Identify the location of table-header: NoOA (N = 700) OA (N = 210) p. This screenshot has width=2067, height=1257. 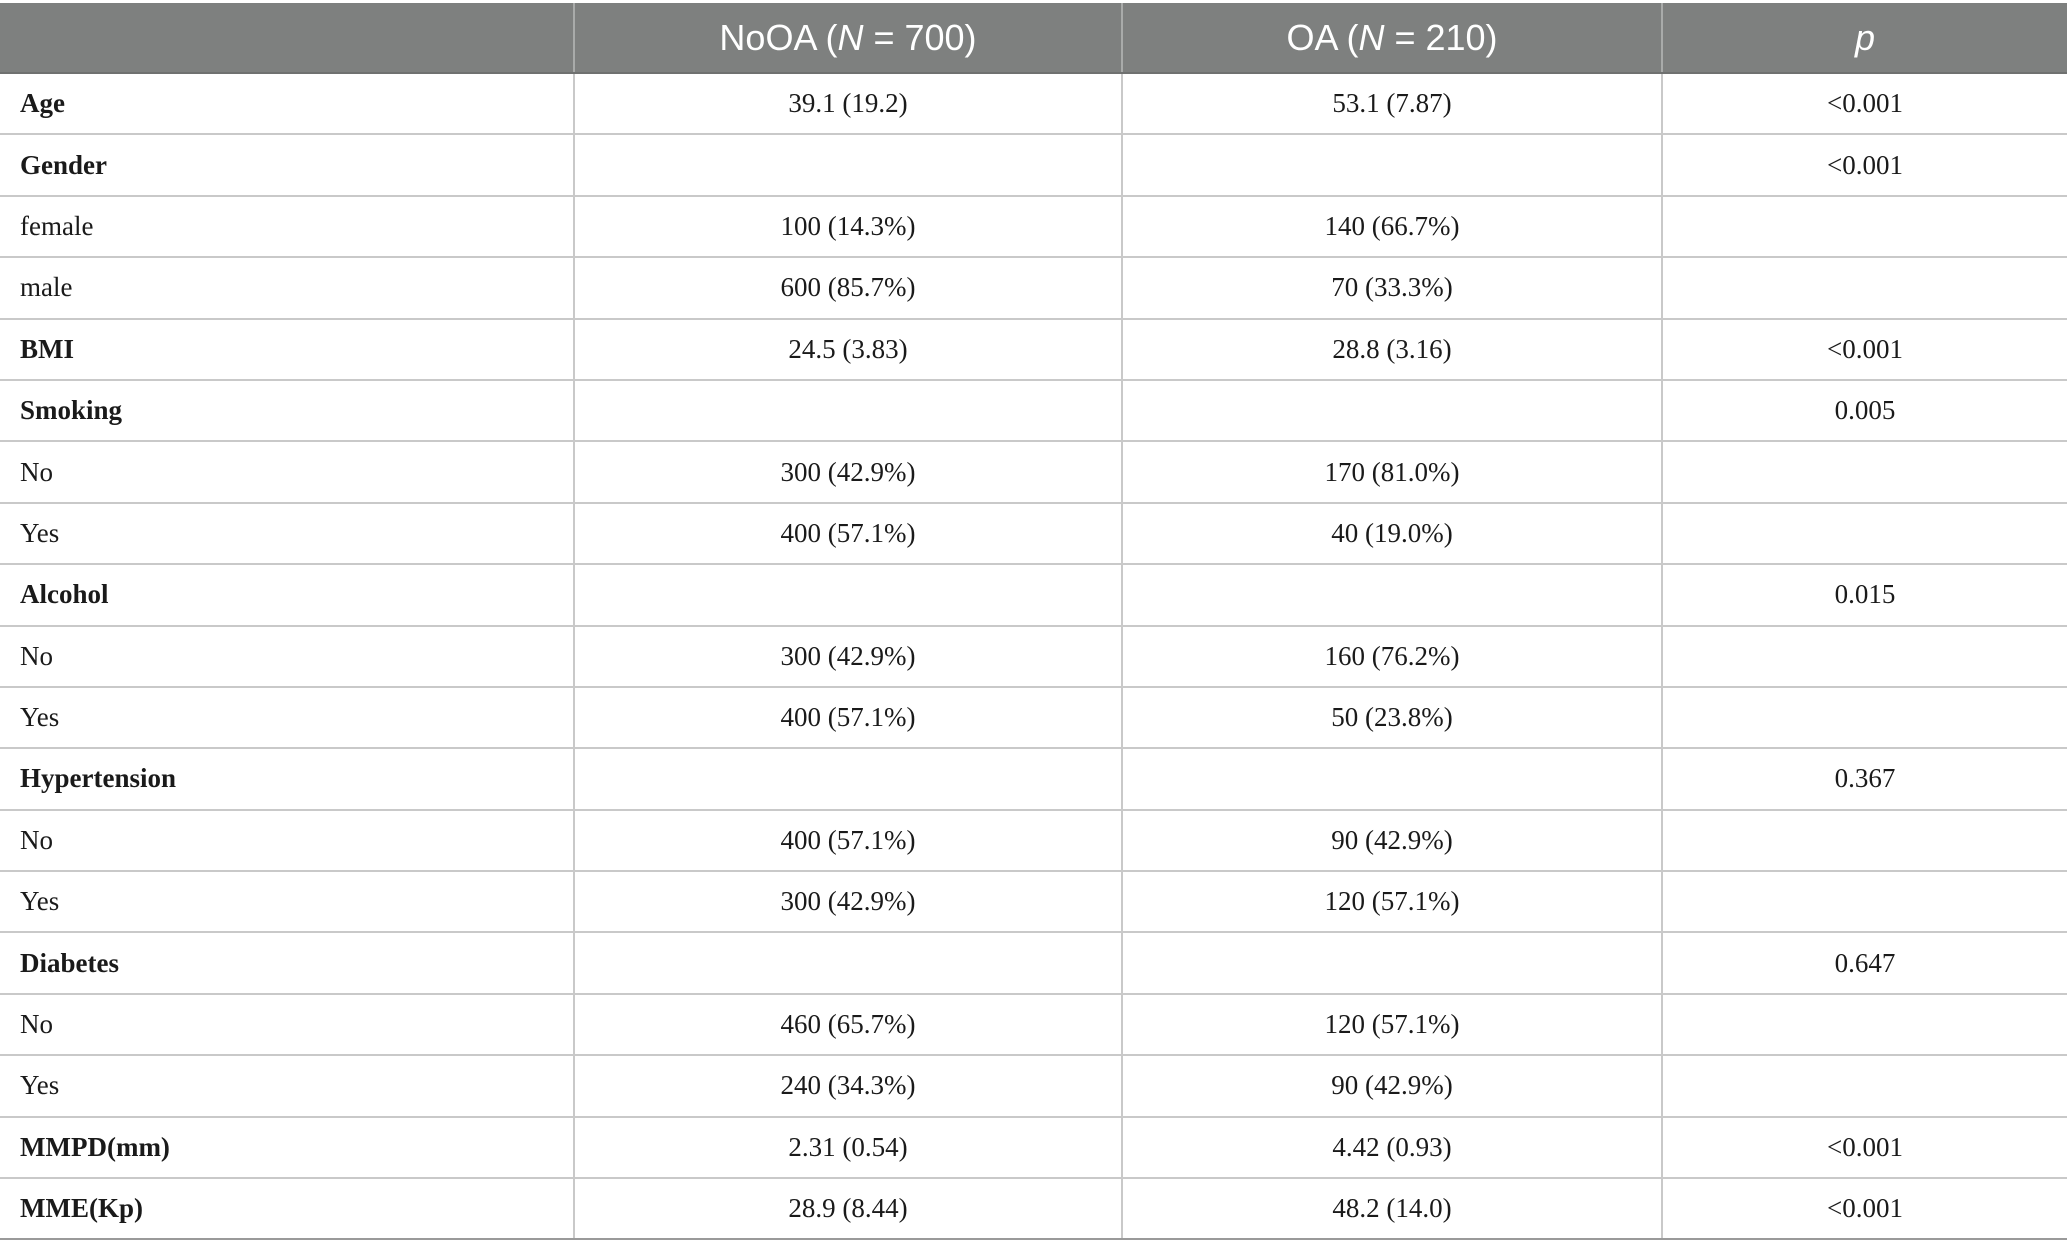
(1033, 38).